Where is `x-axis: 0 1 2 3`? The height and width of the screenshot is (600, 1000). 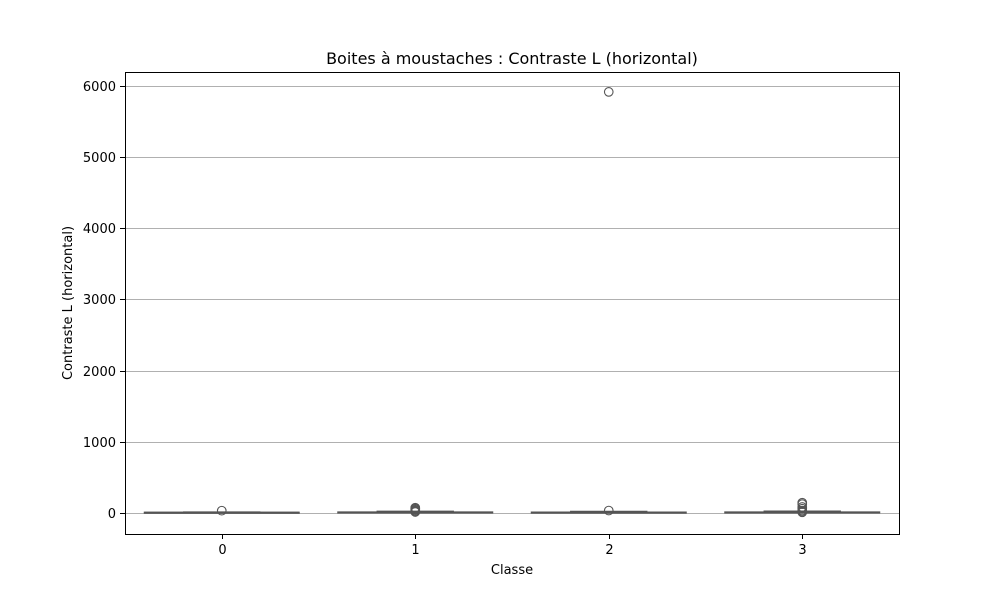 x-axis: 0 1 2 3 is located at coordinates (512, 546).